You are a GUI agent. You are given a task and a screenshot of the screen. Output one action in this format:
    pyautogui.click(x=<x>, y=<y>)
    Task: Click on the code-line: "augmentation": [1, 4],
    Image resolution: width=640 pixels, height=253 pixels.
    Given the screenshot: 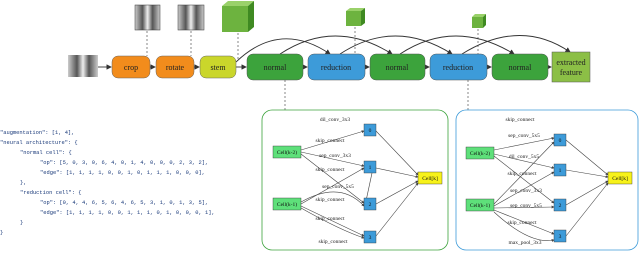 What is the action you would take?
    pyautogui.click(x=37, y=133)
    